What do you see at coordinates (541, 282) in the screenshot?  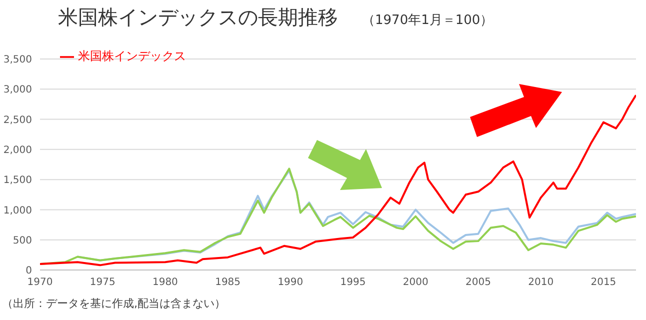 I see `x-tick-label: 2010` at bounding box center [541, 282].